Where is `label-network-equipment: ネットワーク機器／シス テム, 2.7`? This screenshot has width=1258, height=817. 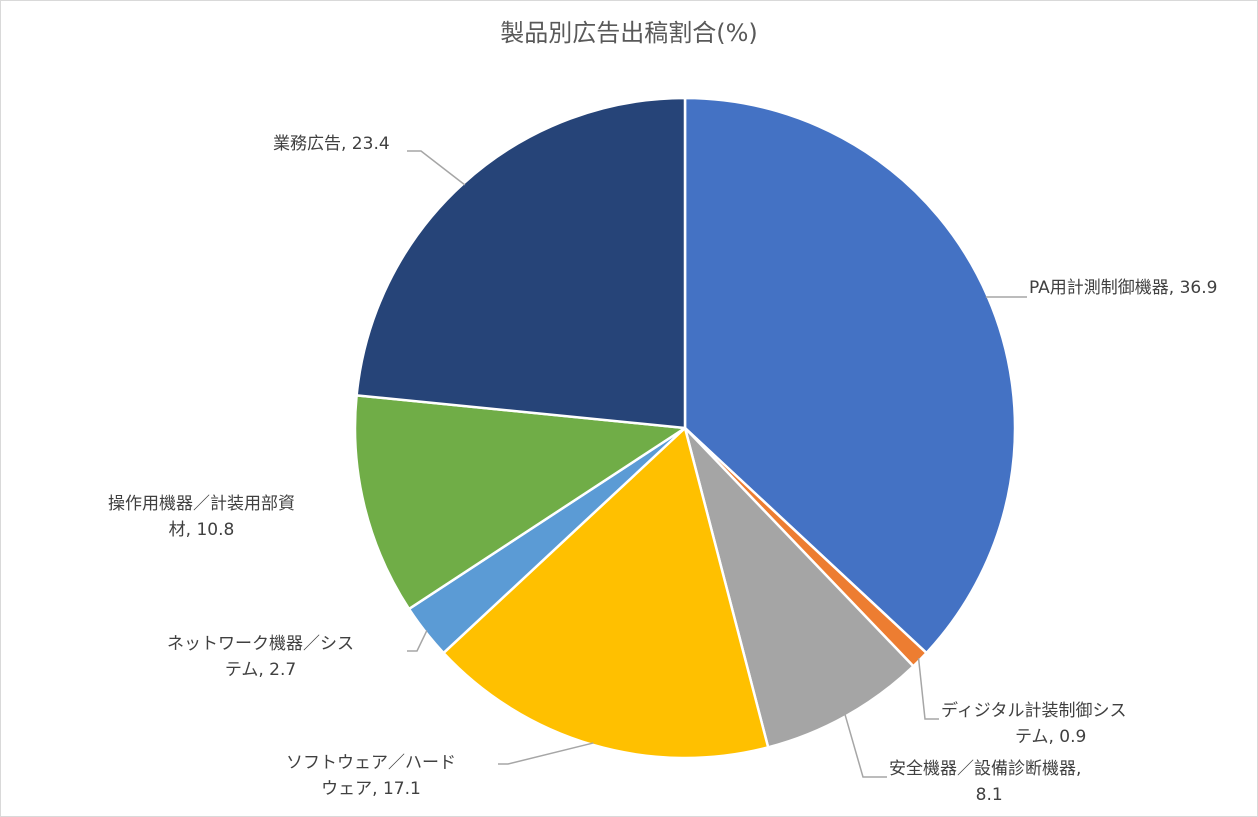
label-network-equipment: ネットワーク機器／シス テム, 2.7 is located at coordinates (260, 657).